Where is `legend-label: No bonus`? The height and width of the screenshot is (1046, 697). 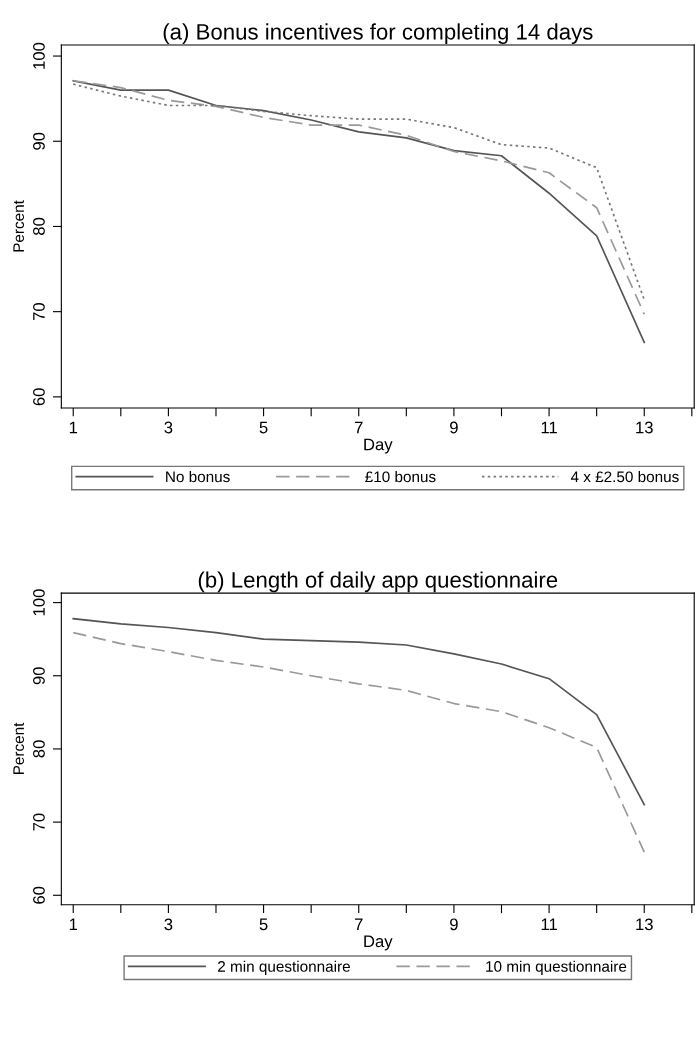
legend-label: No bonus is located at coordinates (198, 476).